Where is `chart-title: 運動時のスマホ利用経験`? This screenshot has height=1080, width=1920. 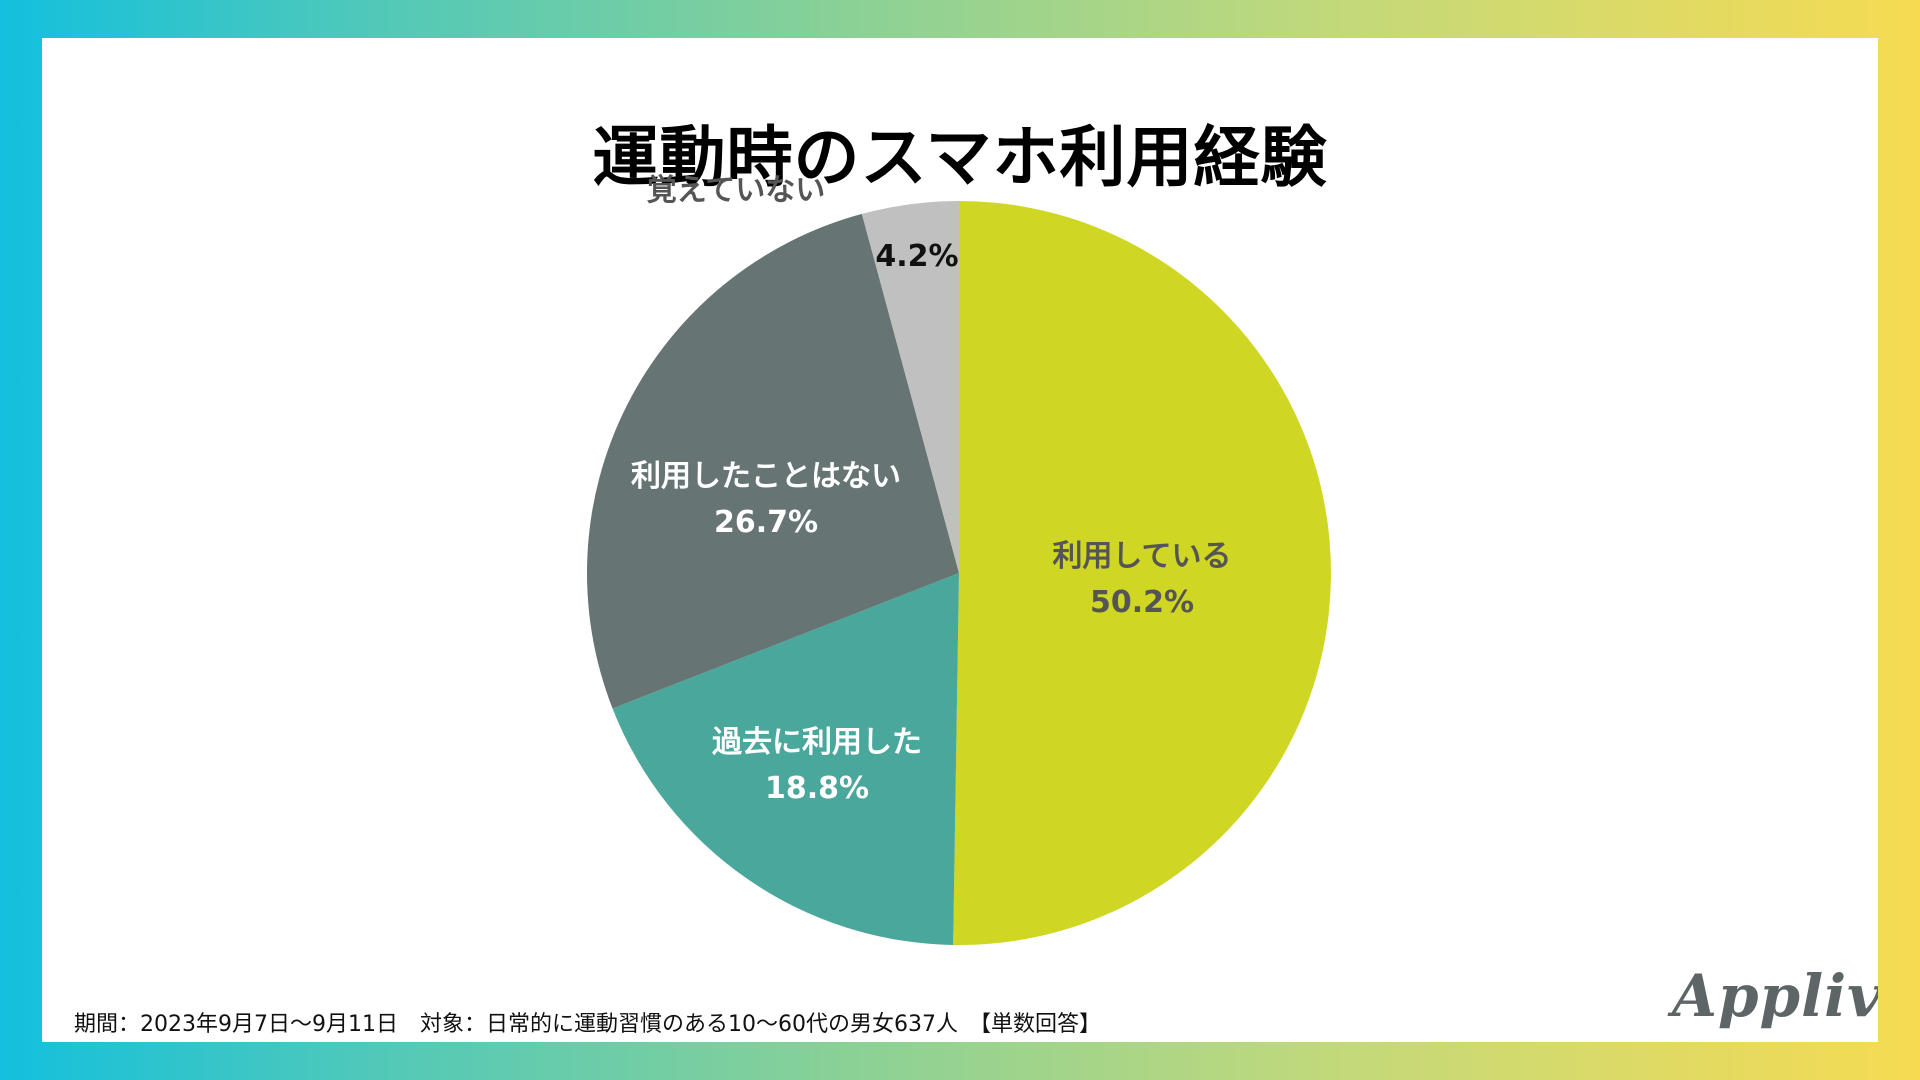 chart-title: 運動時のスマホ利用経験 is located at coordinates (960, 157).